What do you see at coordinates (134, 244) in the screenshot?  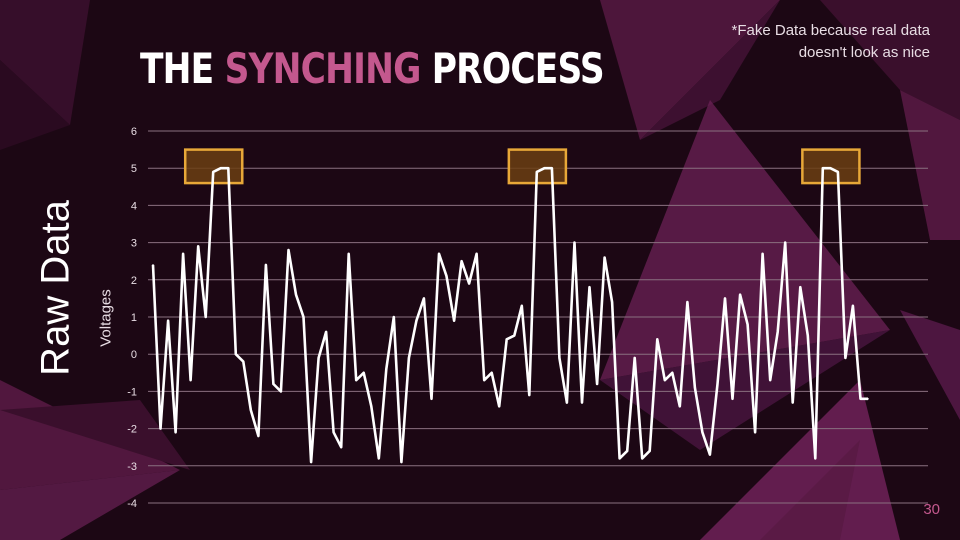 I see `y-tick-label: 3` at bounding box center [134, 244].